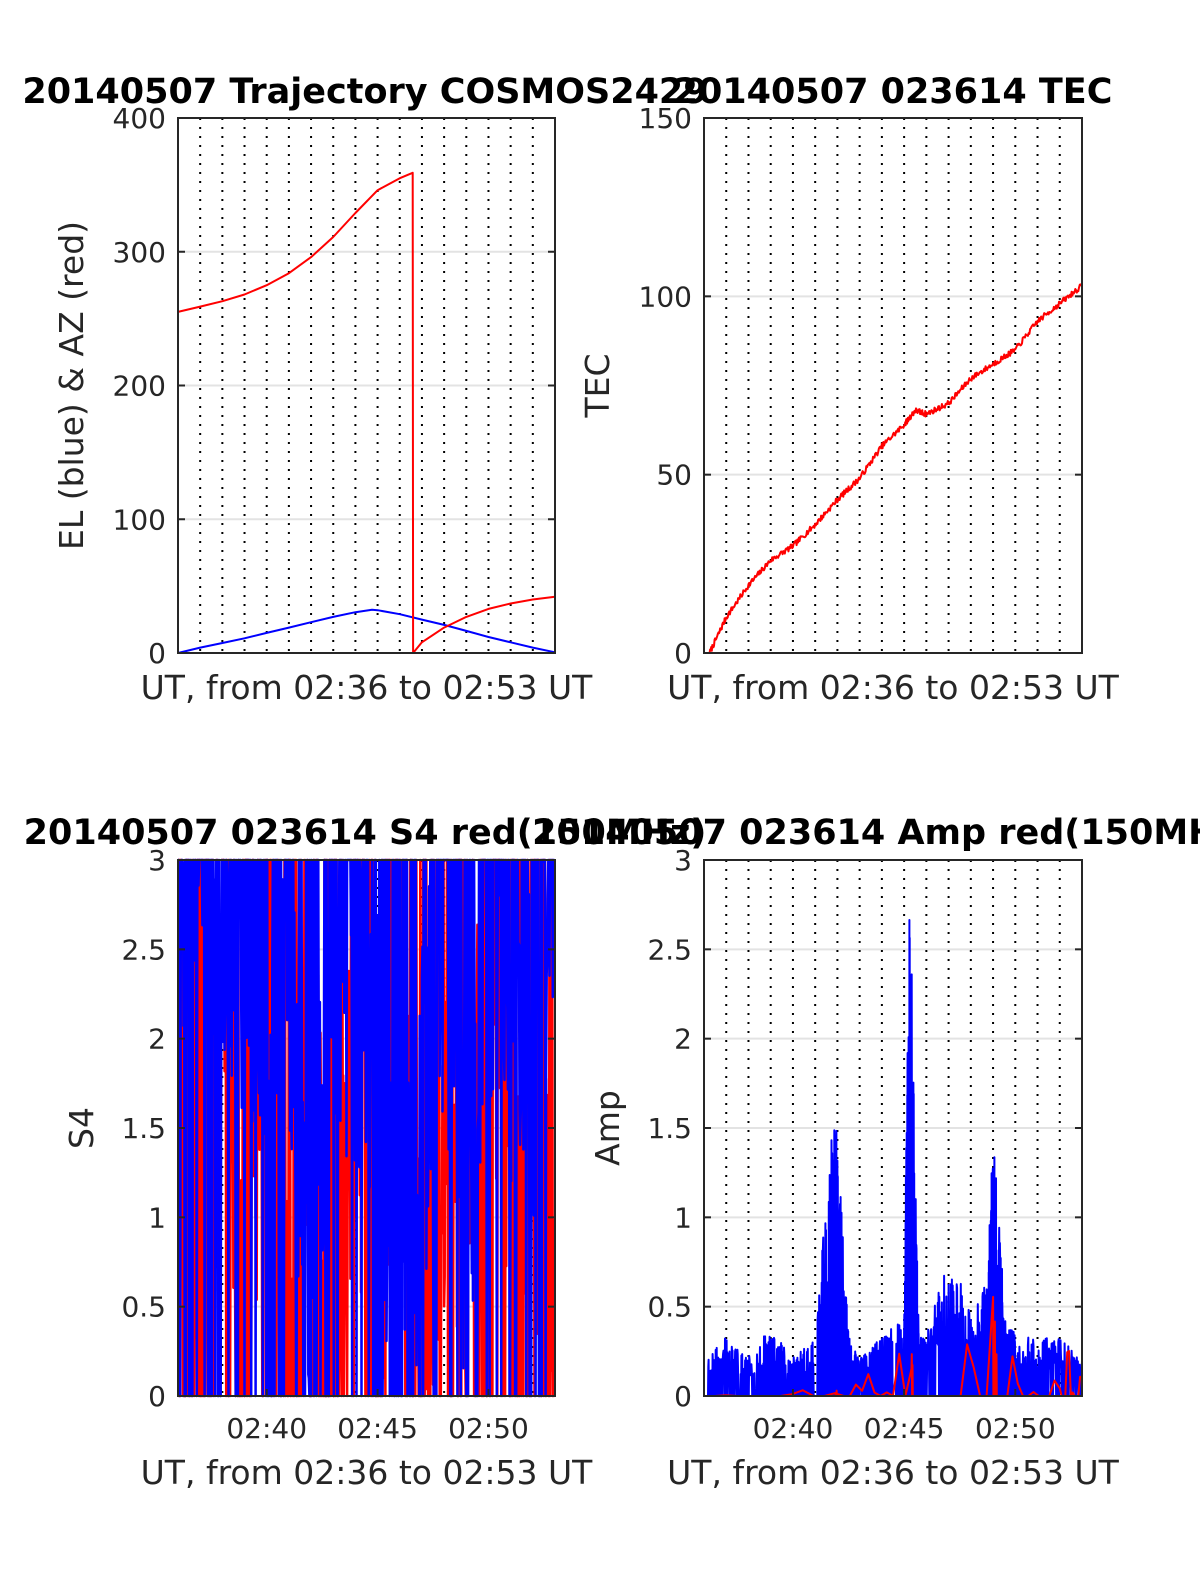 The width and height of the screenshot is (1200, 1575). Describe the element at coordinates (71, 385) in the screenshot. I see `y-axis-label: EL (blue) & AZ (red)` at that location.